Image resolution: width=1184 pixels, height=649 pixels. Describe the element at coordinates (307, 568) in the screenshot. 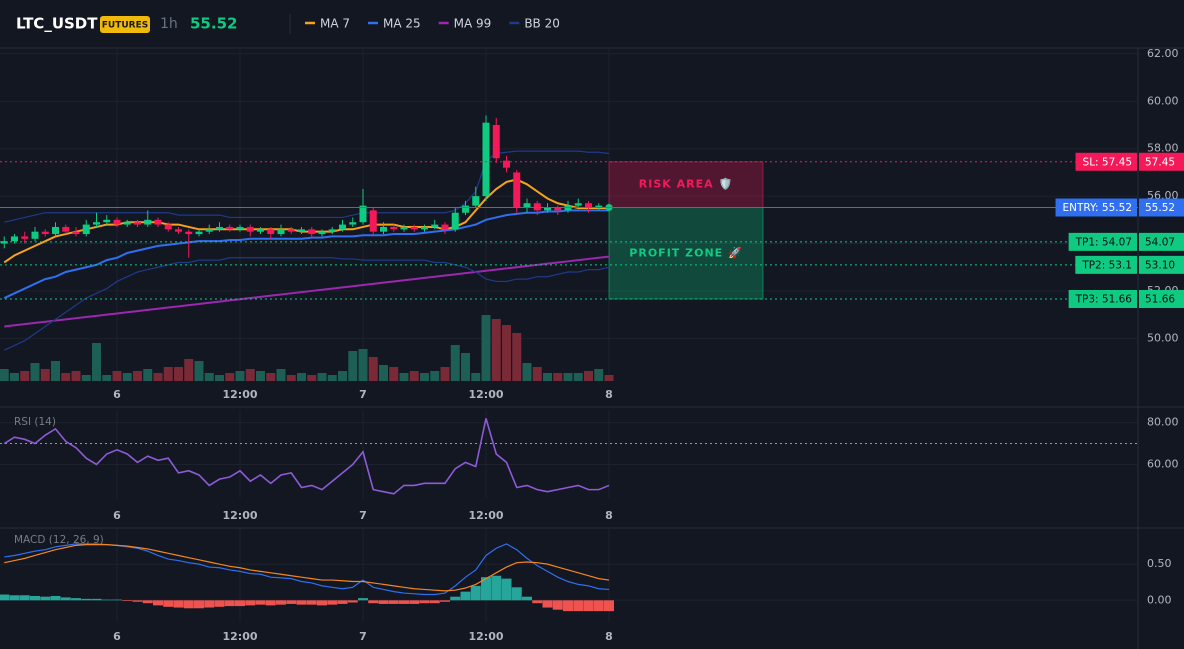

I see `signal-line` at that location.